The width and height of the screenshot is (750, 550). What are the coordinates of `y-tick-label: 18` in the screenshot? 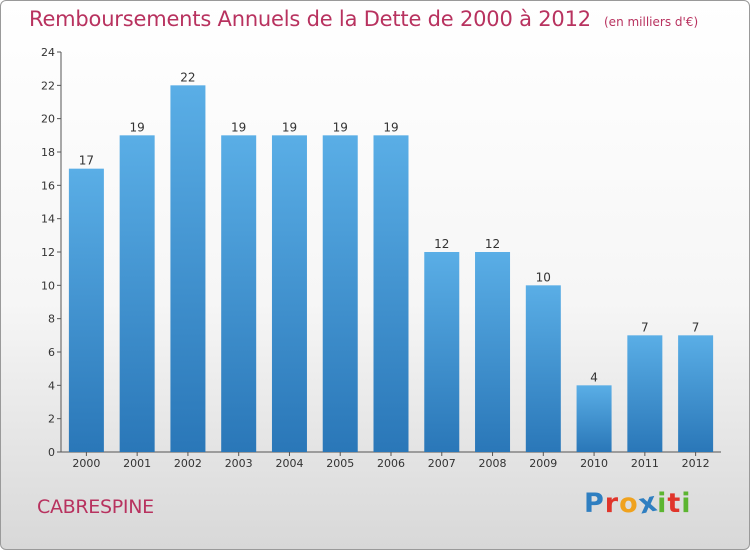 It's located at (48, 152).